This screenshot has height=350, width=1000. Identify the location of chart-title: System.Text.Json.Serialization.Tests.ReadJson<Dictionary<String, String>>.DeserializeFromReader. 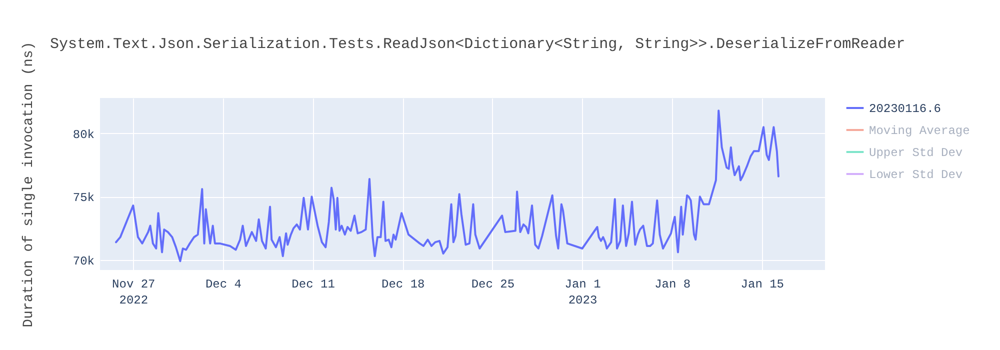
(478, 44).